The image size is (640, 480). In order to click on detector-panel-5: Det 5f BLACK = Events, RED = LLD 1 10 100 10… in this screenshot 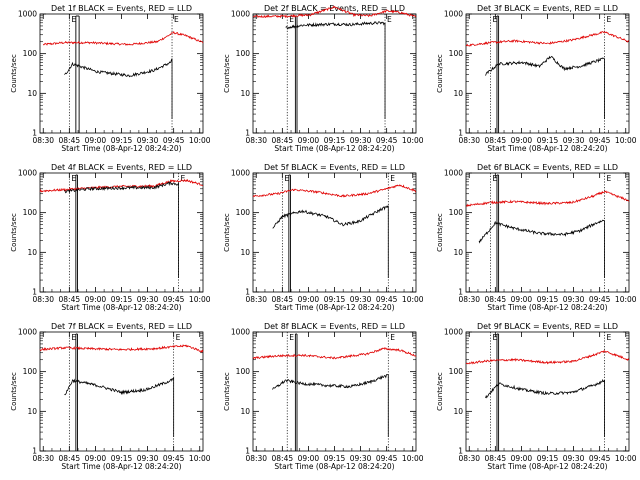, I will do `click(323, 237)`.